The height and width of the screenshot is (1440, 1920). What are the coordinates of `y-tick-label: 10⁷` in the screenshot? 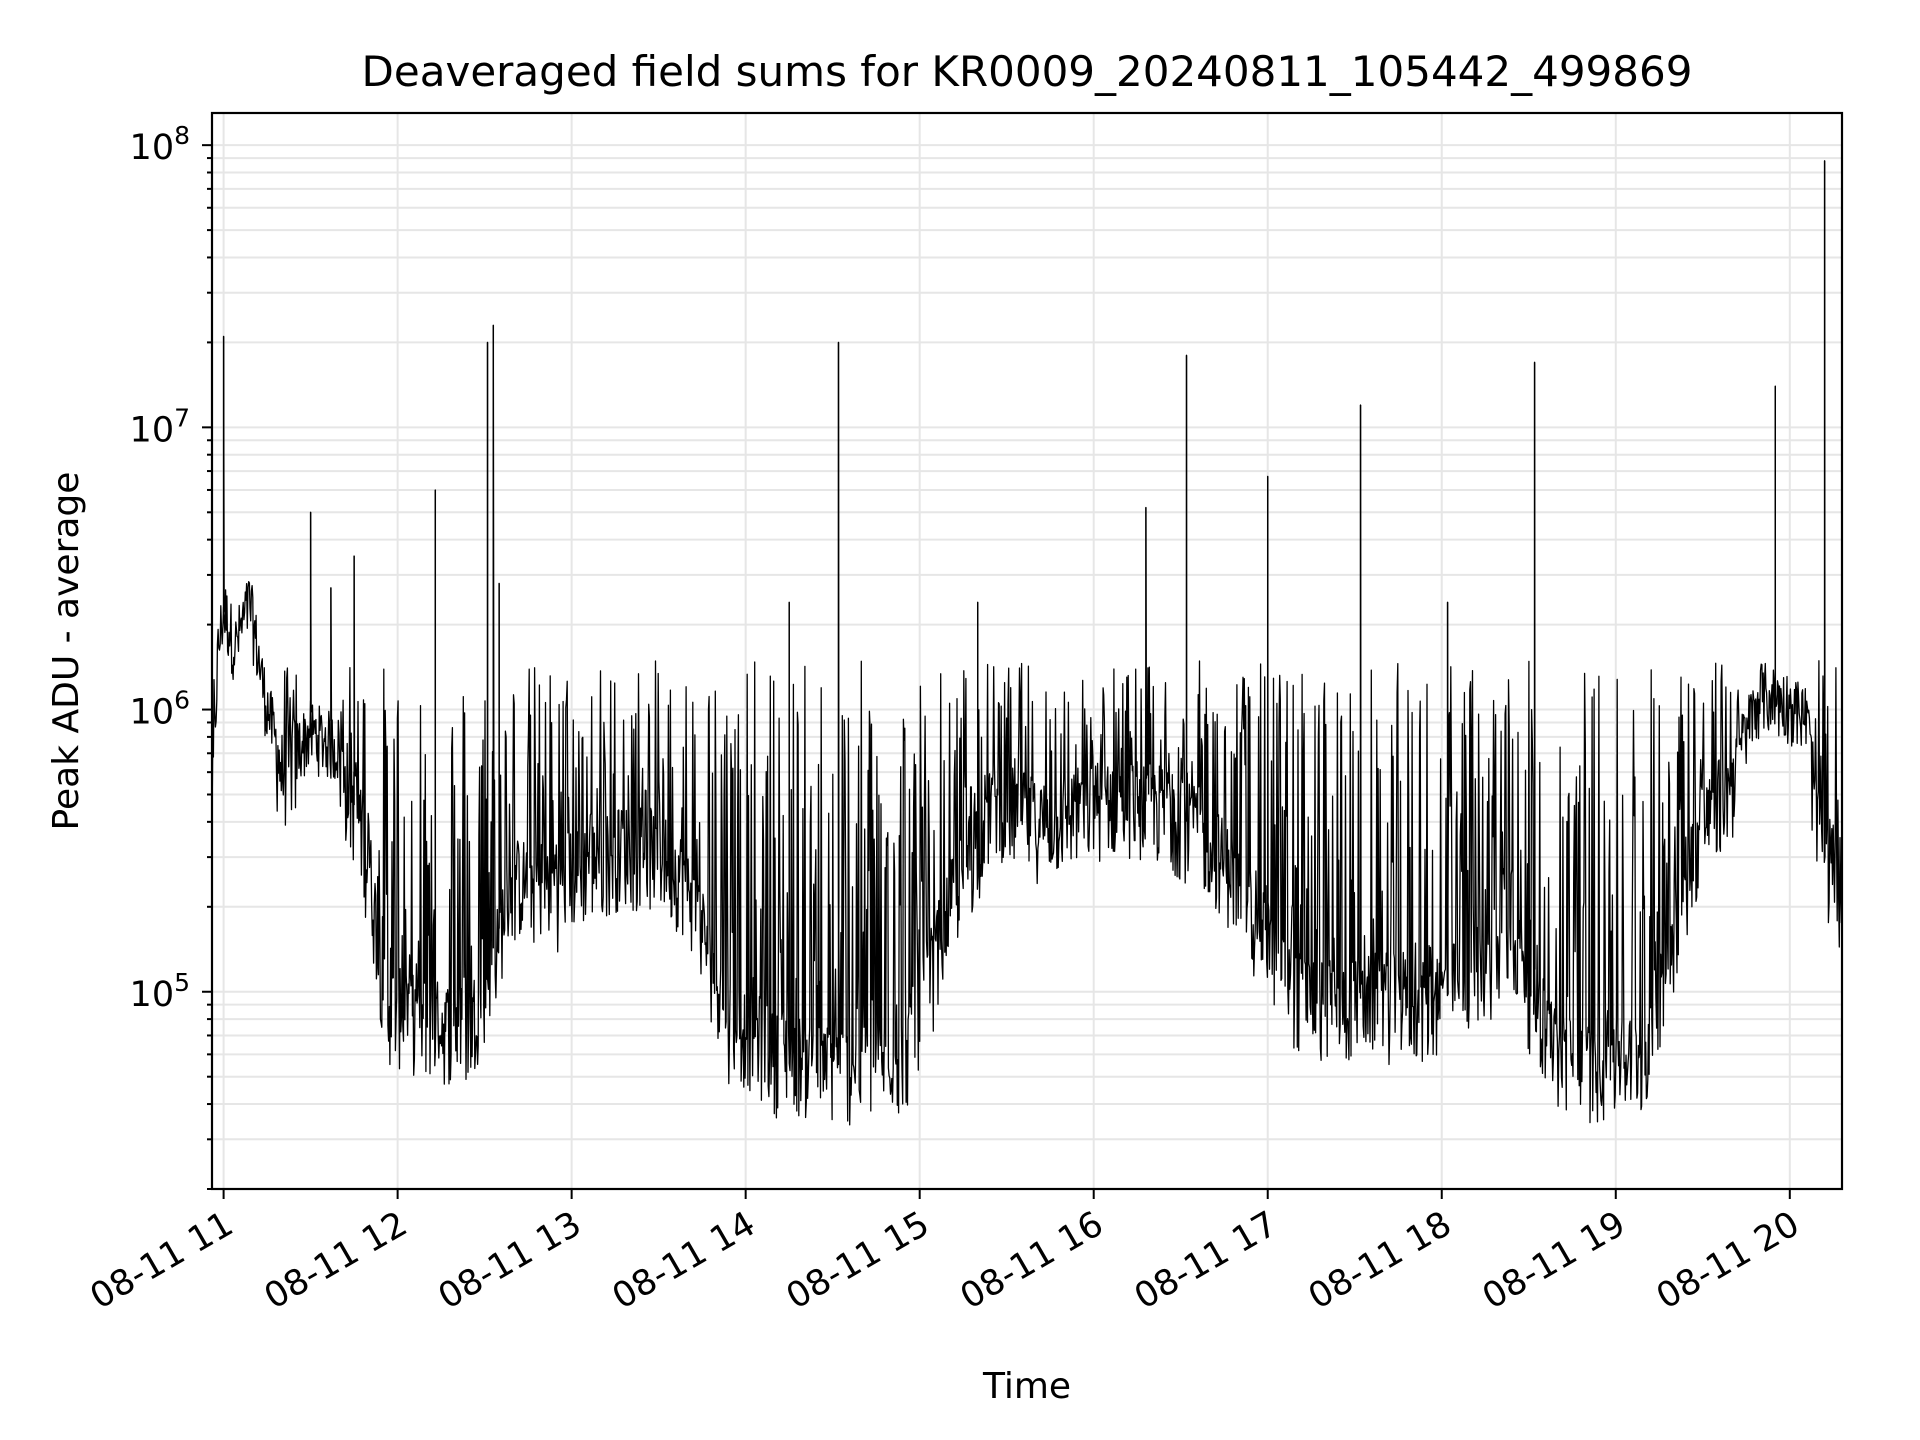 It's located at (160, 426).